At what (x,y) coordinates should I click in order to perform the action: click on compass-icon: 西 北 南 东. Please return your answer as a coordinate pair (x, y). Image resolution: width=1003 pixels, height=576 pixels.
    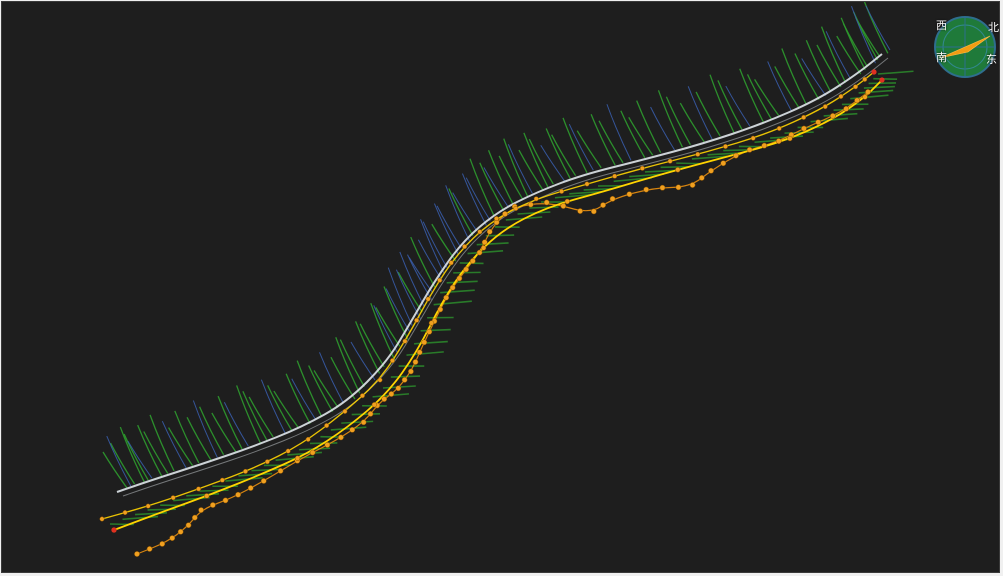
    Looking at the image, I should click on (965, 47).